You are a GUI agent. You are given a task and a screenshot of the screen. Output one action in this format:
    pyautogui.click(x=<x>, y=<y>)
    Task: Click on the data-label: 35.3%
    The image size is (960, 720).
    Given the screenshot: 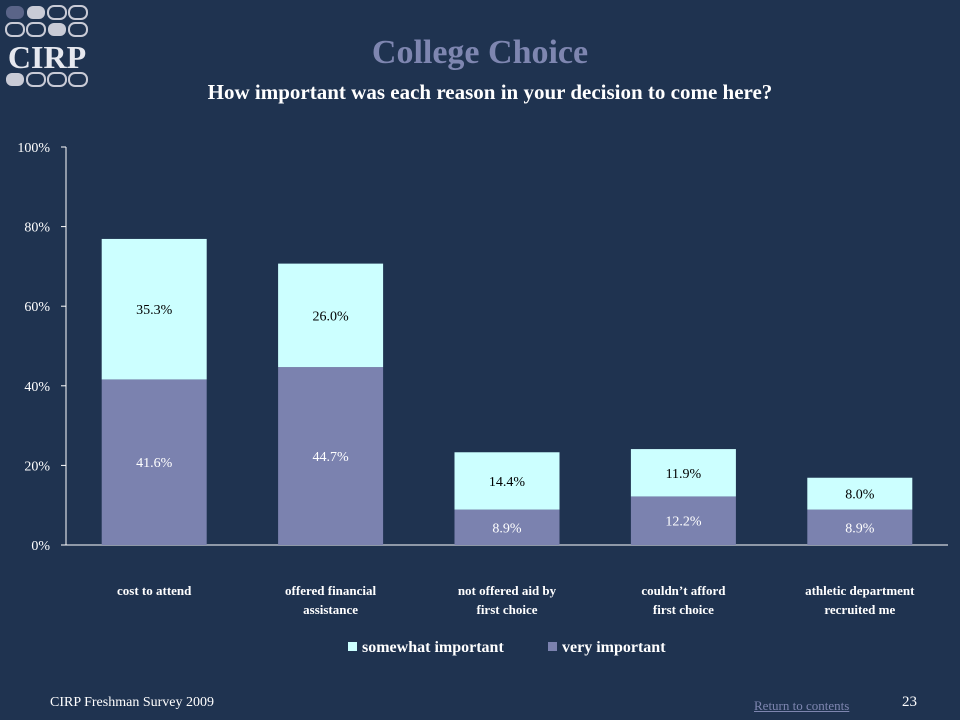 What is the action you would take?
    pyautogui.click(x=154, y=310)
    